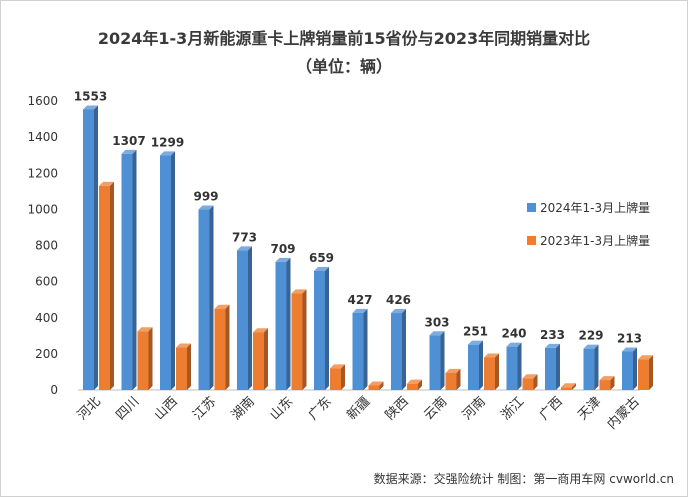 The image size is (688, 497). What do you see at coordinates (42, 209) in the screenshot?
I see `y-tick-label: 1000` at bounding box center [42, 209].